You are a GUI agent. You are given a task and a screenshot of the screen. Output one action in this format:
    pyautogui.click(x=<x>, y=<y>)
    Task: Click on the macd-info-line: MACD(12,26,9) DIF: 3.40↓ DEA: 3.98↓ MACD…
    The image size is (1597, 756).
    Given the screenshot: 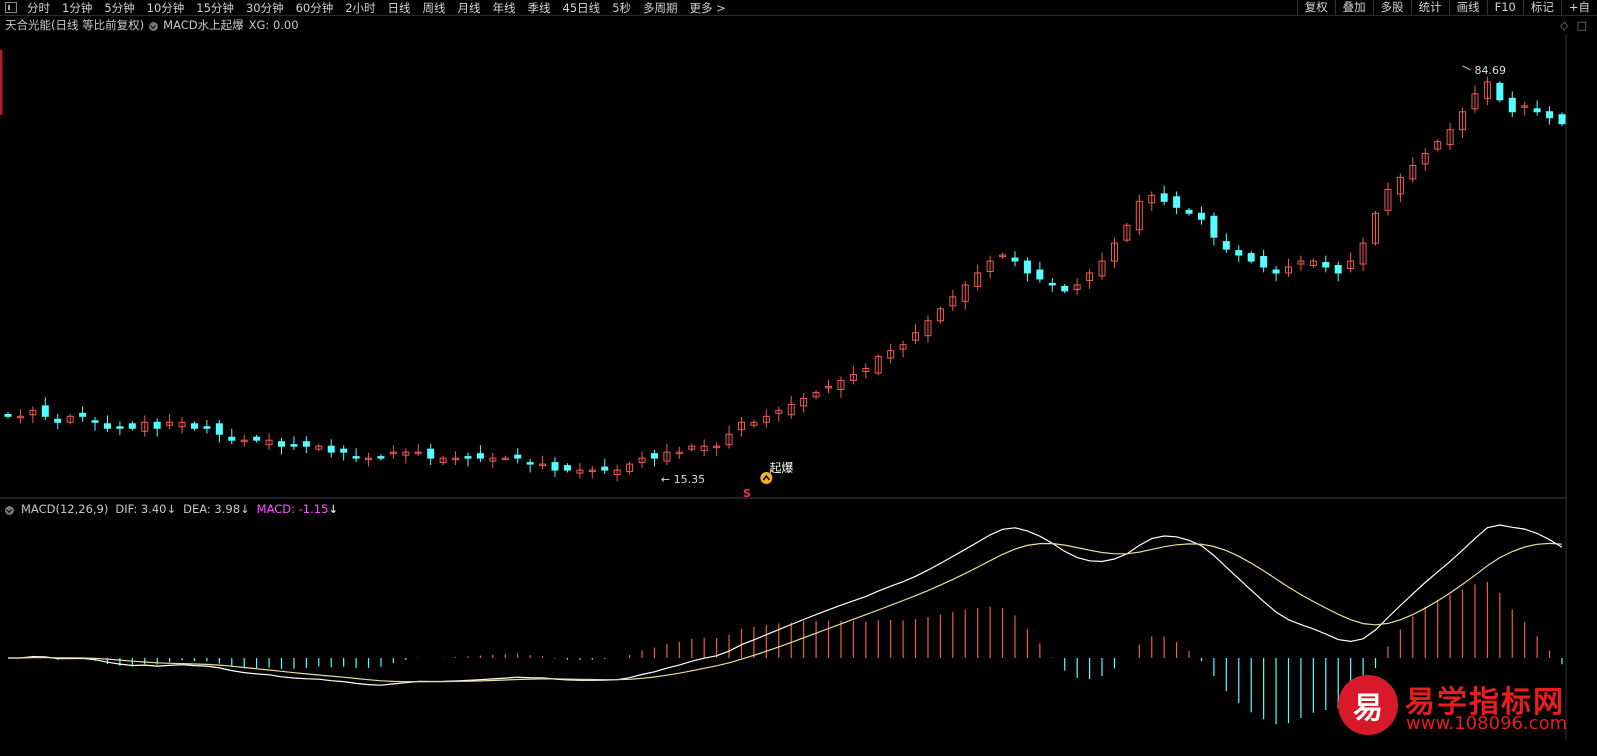 What is the action you would take?
    pyautogui.click(x=171, y=509)
    